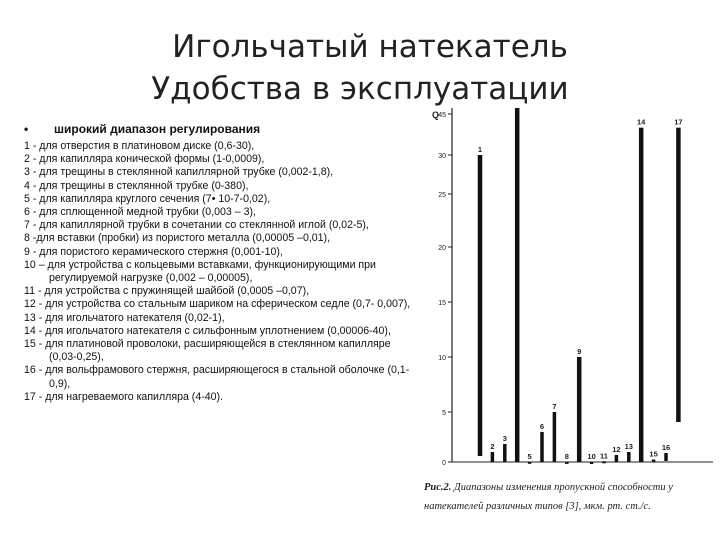 The image size is (720, 540). Describe the element at coordinates (444, 463) in the screenshot. I see `y-tick-label: 0` at that location.